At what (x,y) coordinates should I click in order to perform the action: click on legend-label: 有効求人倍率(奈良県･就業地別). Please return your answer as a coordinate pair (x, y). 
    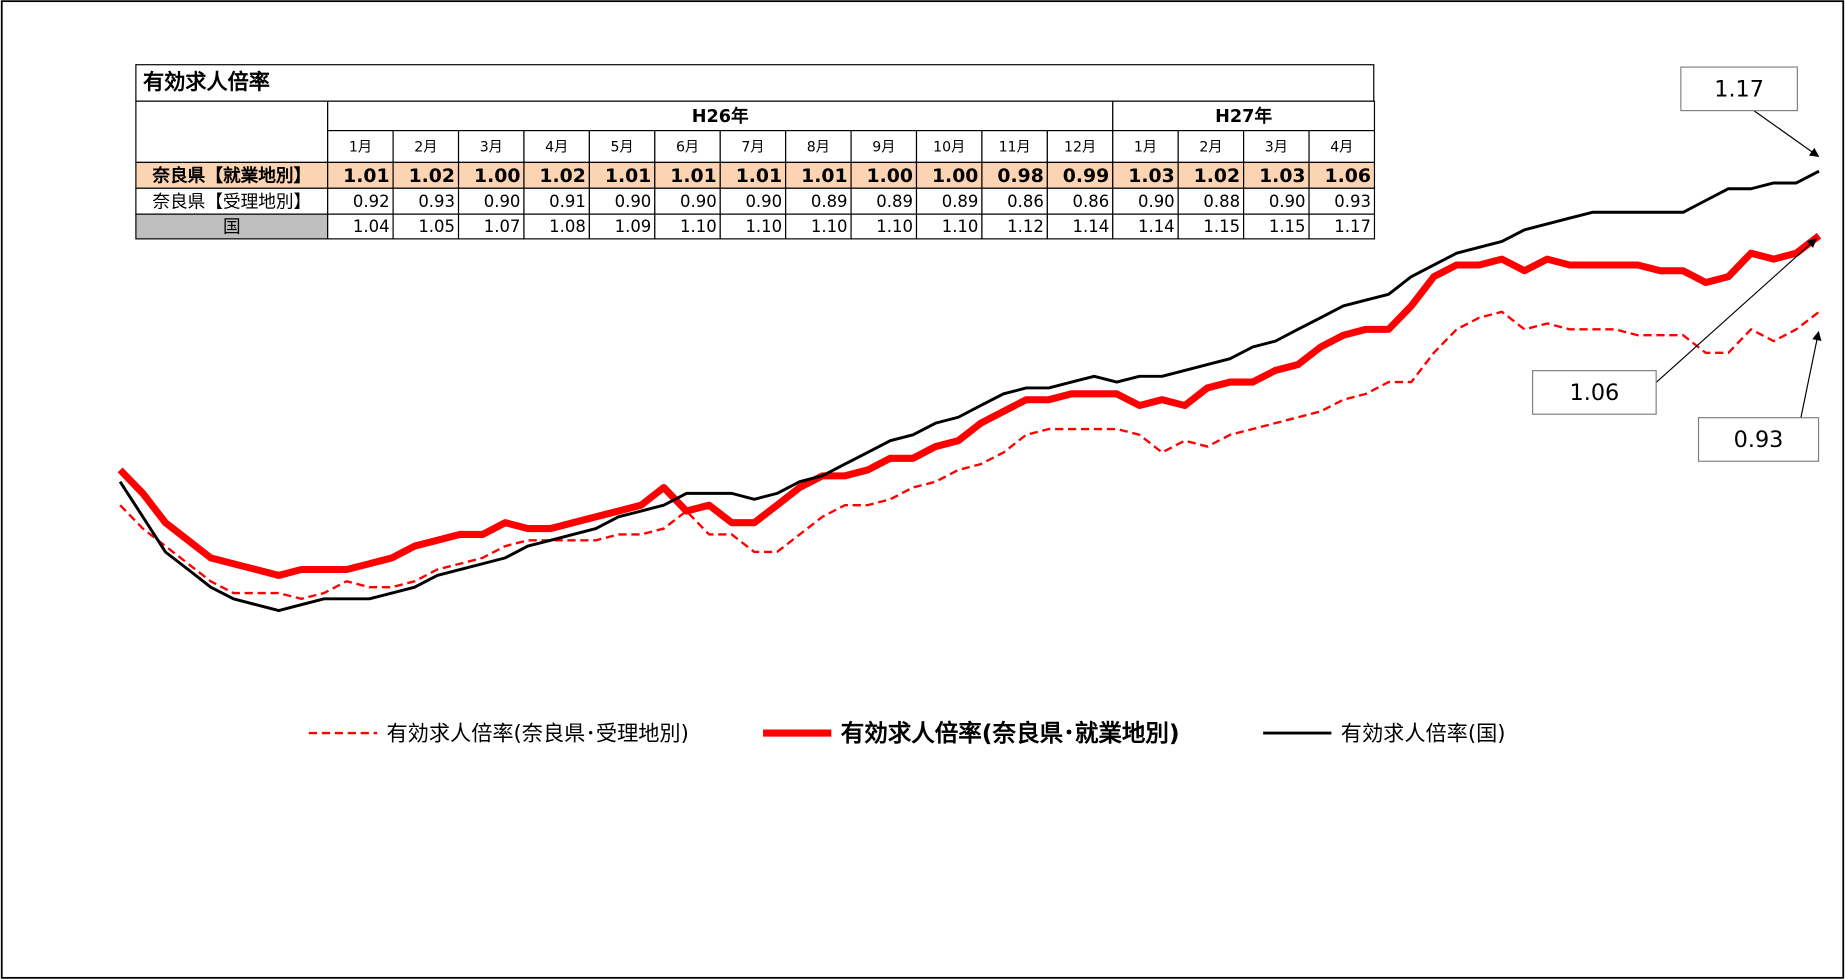
    Looking at the image, I should click on (1010, 733).